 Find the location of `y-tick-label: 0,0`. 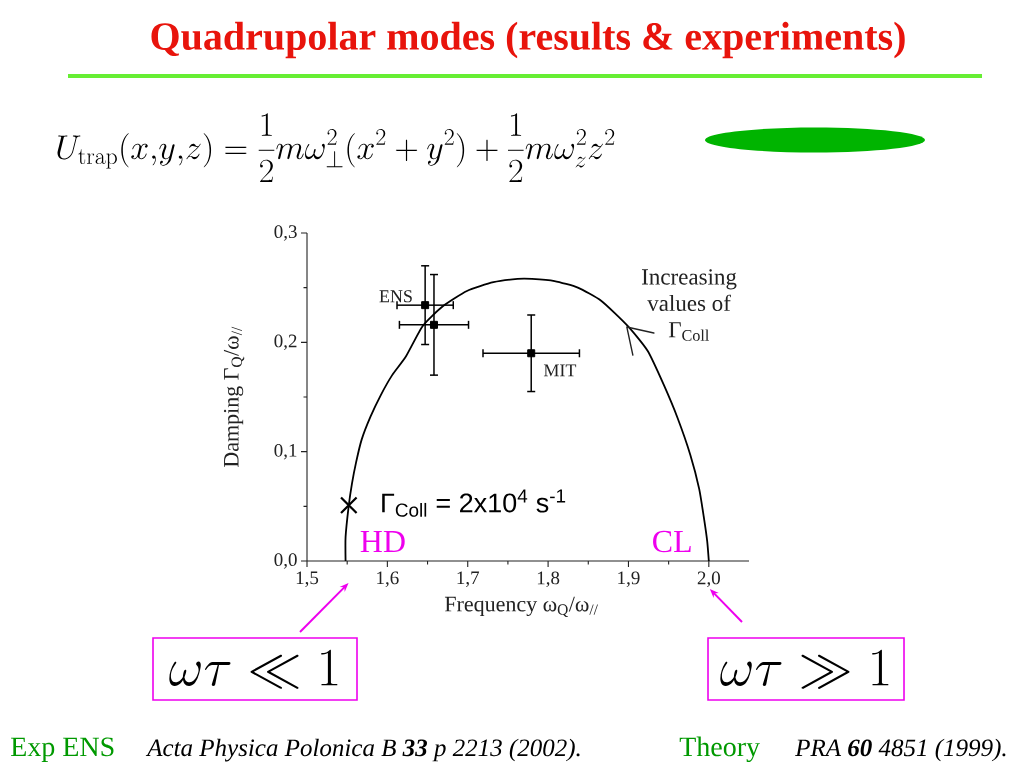

y-tick-label: 0,0 is located at coordinates (285, 561).